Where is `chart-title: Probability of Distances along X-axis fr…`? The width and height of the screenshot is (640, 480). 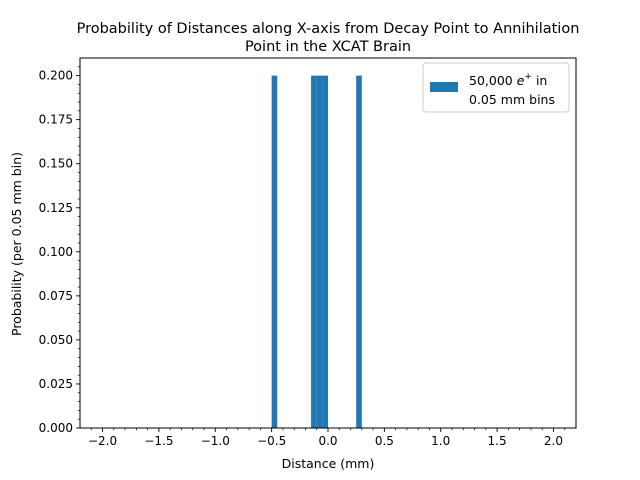 chart-title: Probability of Distances along X-axis fr… is located at coordinates (328, 38).